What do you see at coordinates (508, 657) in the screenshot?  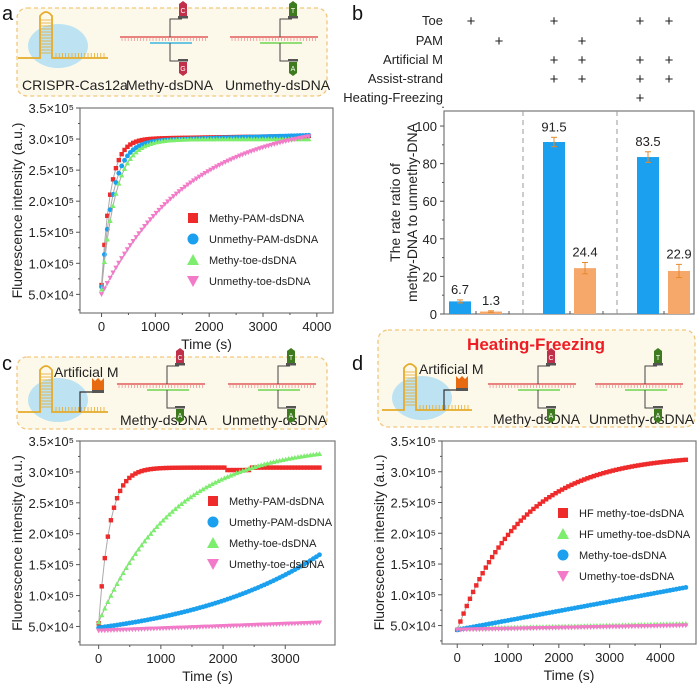 I see `x-tick-label: 1000` at bounding box center [508, 657].